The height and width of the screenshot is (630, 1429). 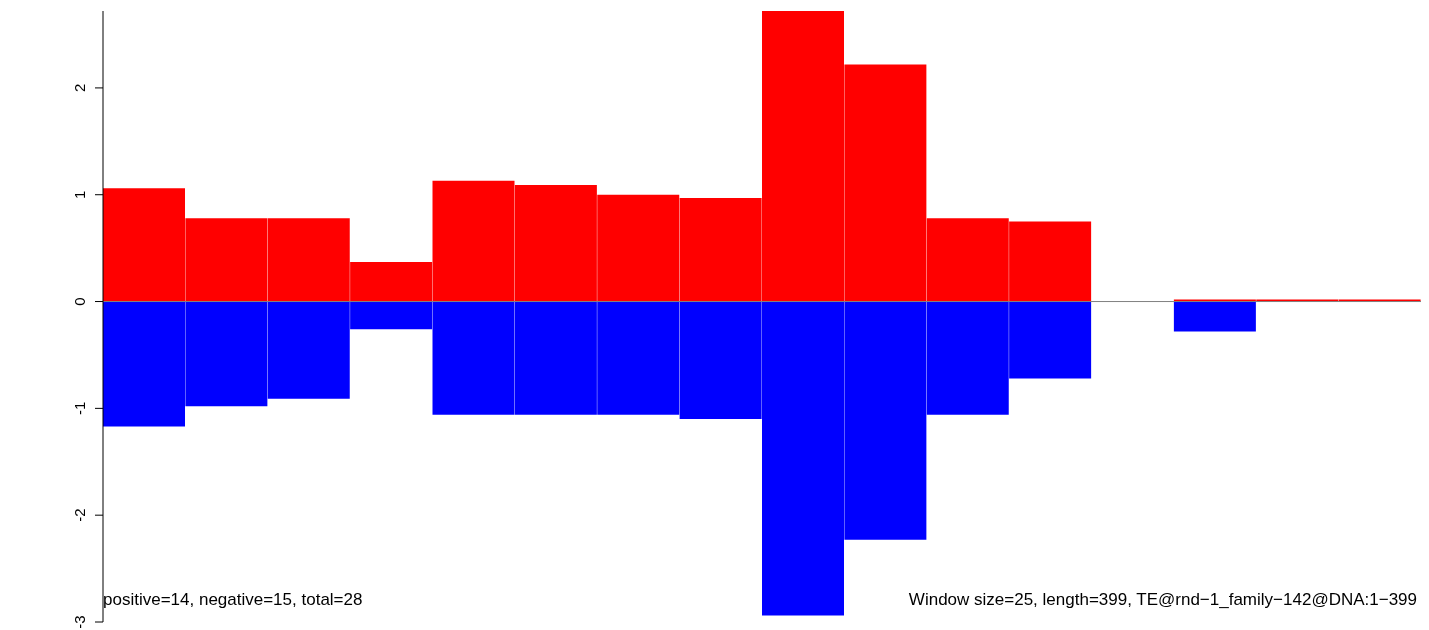 What do you see at coordinates (79, 301) in the screenshot?
I see `y-tick-label: 0` at bounding box center [79, 301].